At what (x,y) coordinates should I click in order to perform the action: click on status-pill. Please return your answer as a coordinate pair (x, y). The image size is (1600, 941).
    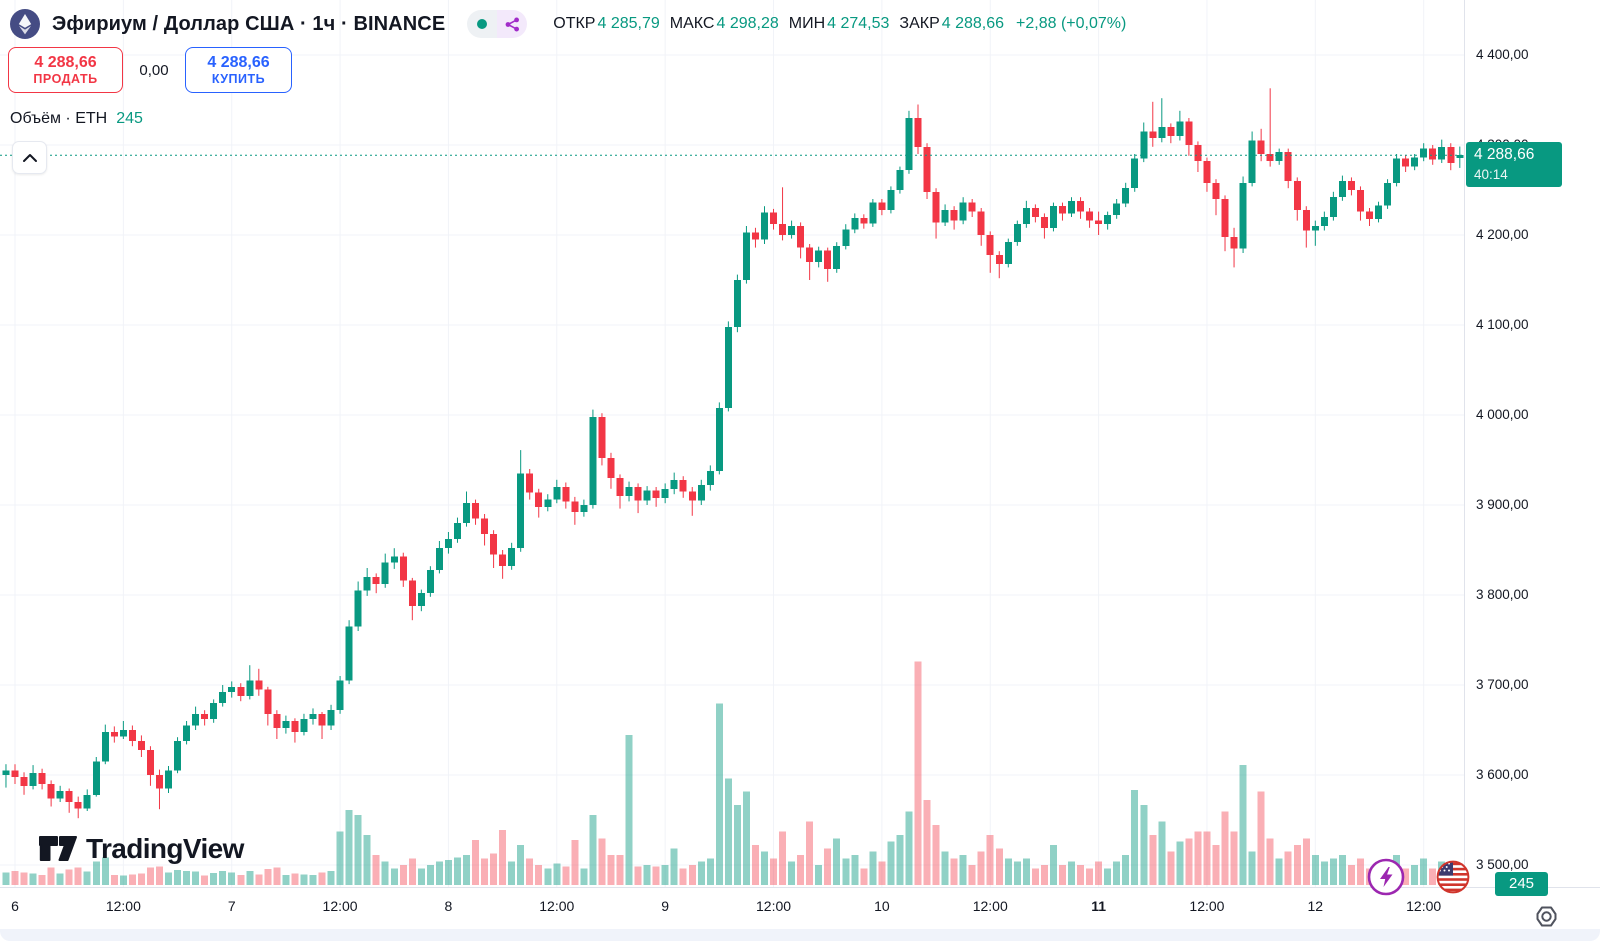
    Looking at the image, I should click on (497, 24).